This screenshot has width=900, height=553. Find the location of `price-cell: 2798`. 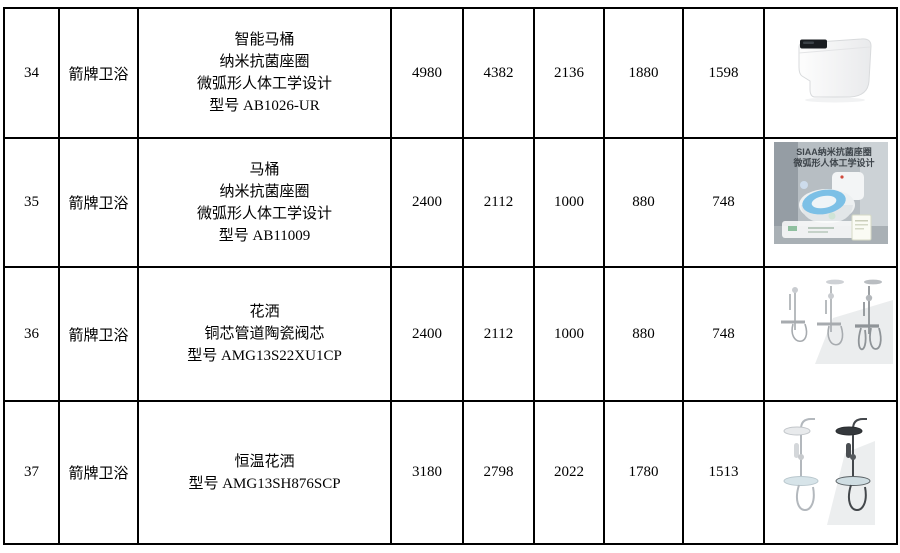

price-cell: 2798 is located at coordinates (498, 472).